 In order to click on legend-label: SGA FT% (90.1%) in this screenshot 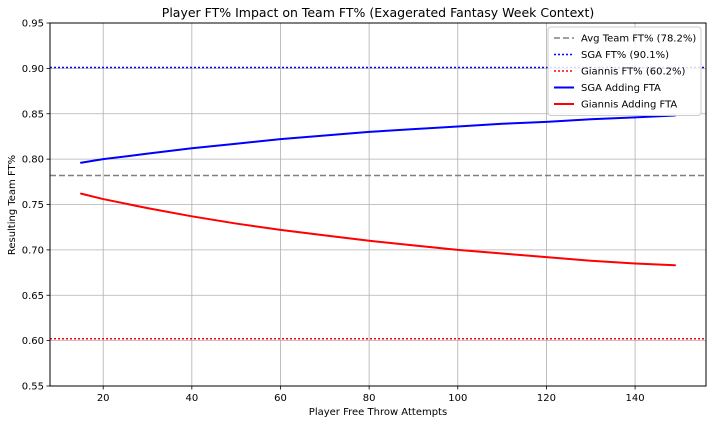, I will do `click(625, 55)`.